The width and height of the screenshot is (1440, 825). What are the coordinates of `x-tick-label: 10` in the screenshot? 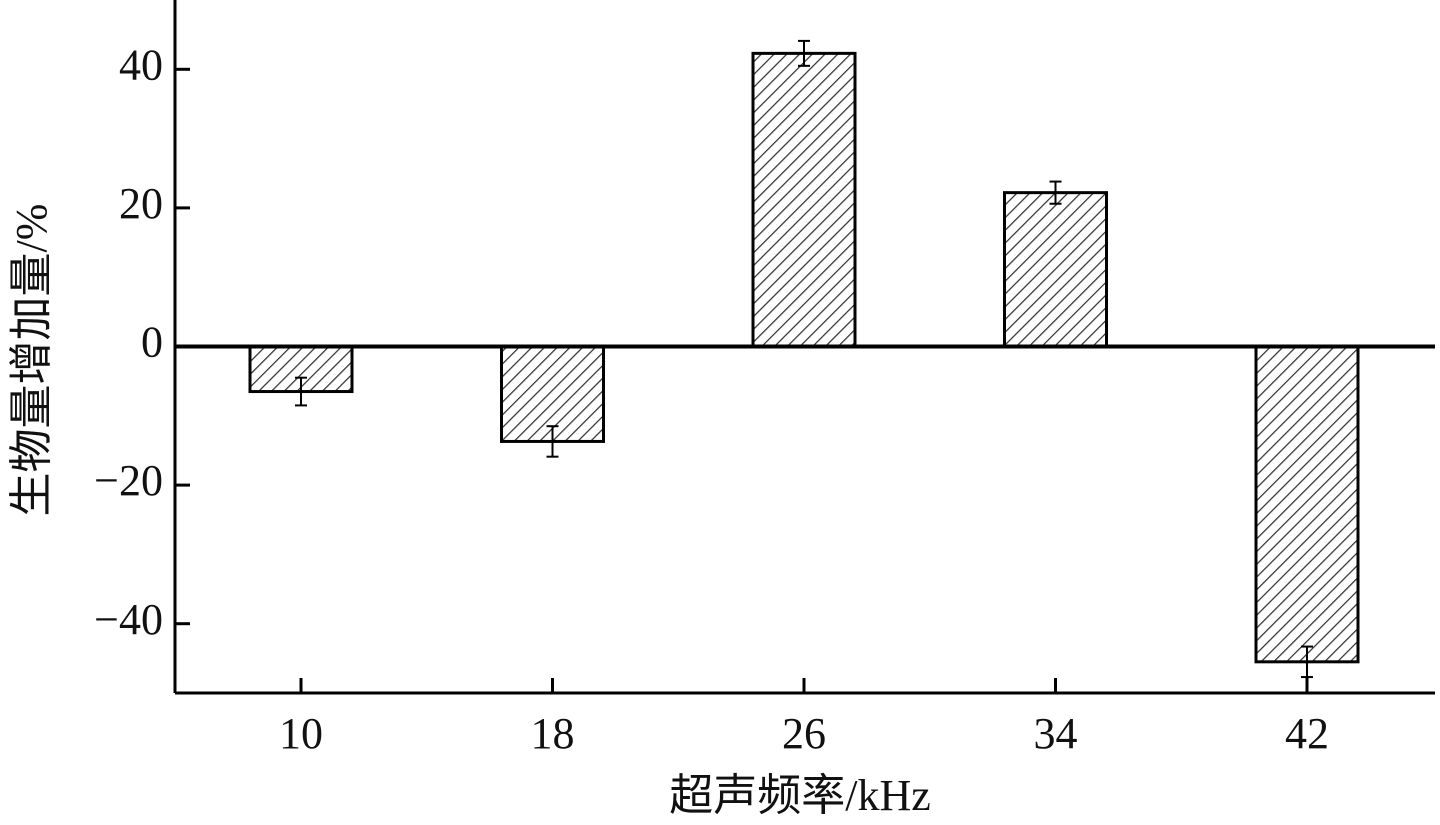 It's located at (301, 733).